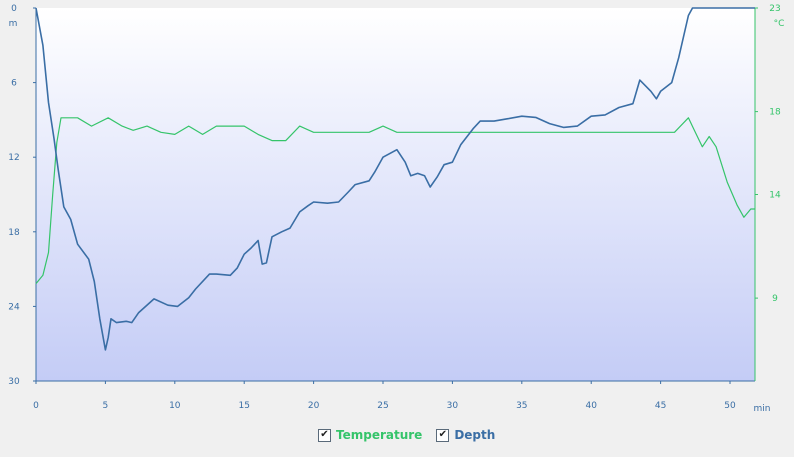 Image resolution: width=794 pixels, height=457 pixels. Describe the element at coordinates (106, 406) in the screenshot. I see `time-tick-label: 5` at that location.